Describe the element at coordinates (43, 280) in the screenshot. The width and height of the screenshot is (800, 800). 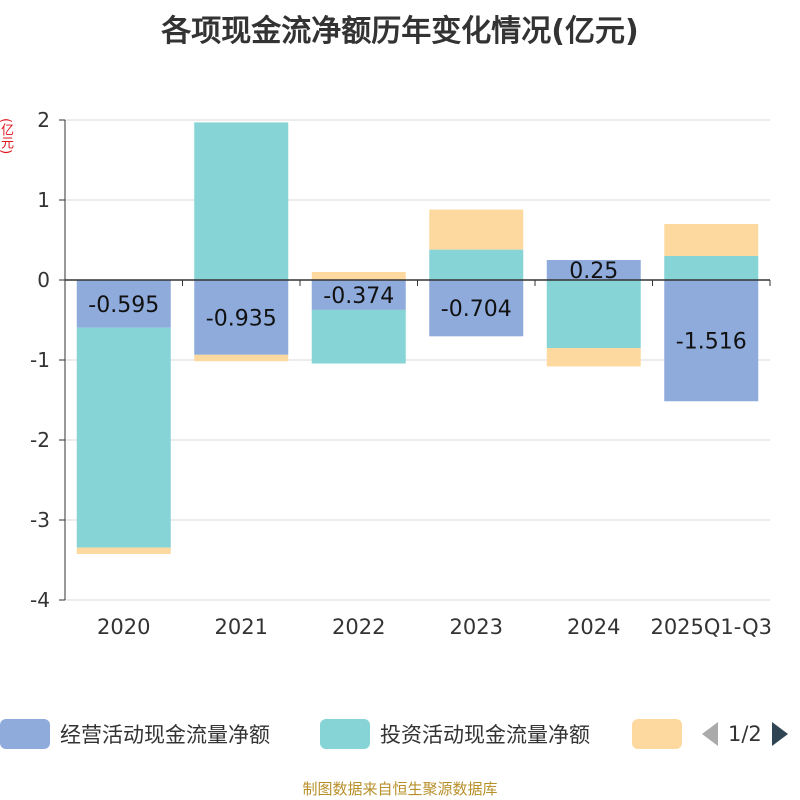
I see `y-tick-label: 0` at that location.